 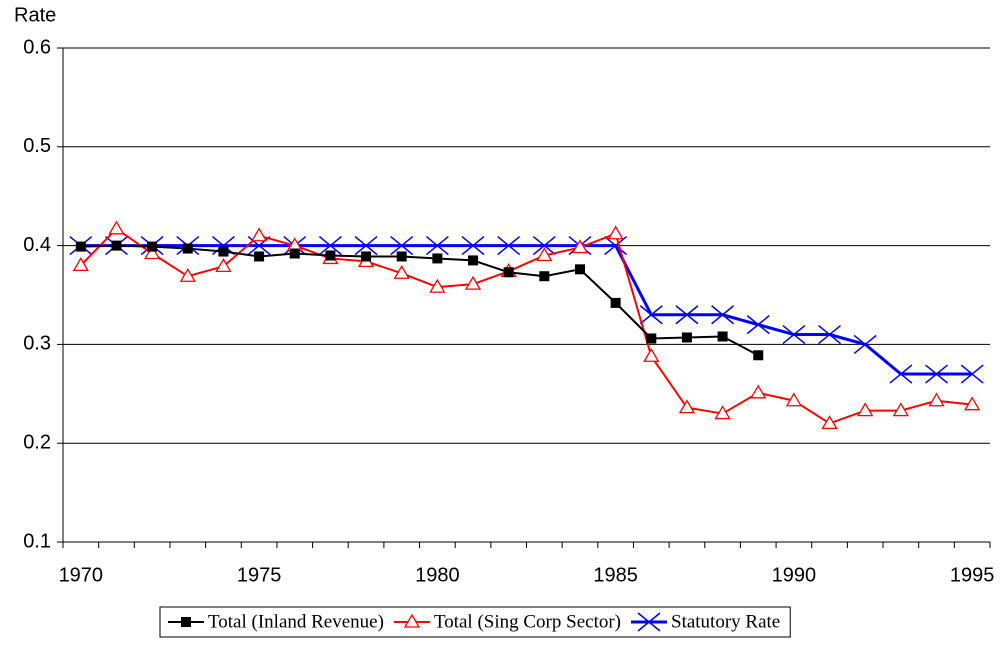 I want to click on y-tick-label: 0.3, so click(x=37, y=344).